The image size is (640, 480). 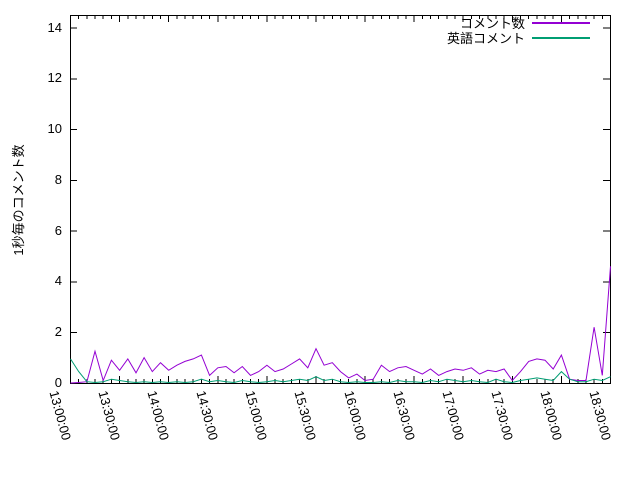 I want to click on y-tick-label: 0, so click(x=58, y=382).